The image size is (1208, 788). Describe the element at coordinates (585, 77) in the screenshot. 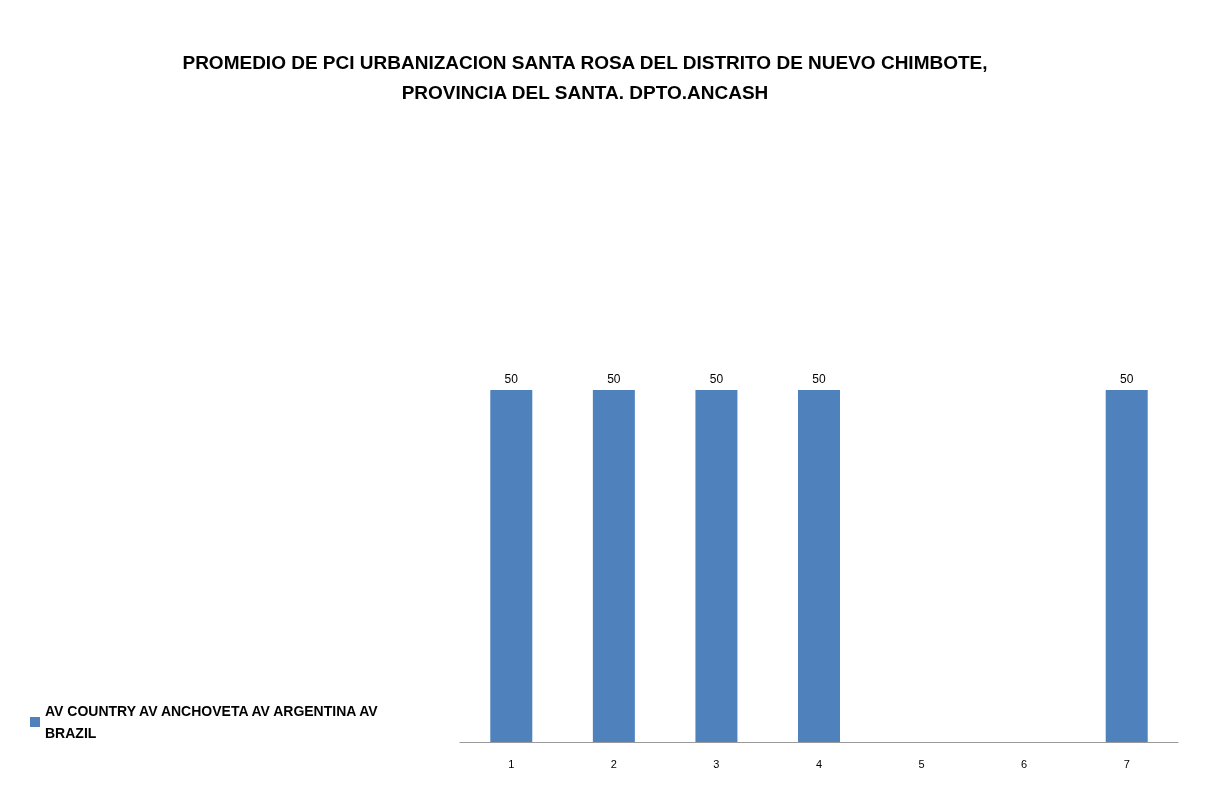

I see `chart-title: PROMEDIO DE PCI URBANIZACION SANTA ROSA DEL DISTRITO DE NUEVO CHIMBOTE, PROVINCIA DEL SANTA. DPTO.ANCASH` at that location.